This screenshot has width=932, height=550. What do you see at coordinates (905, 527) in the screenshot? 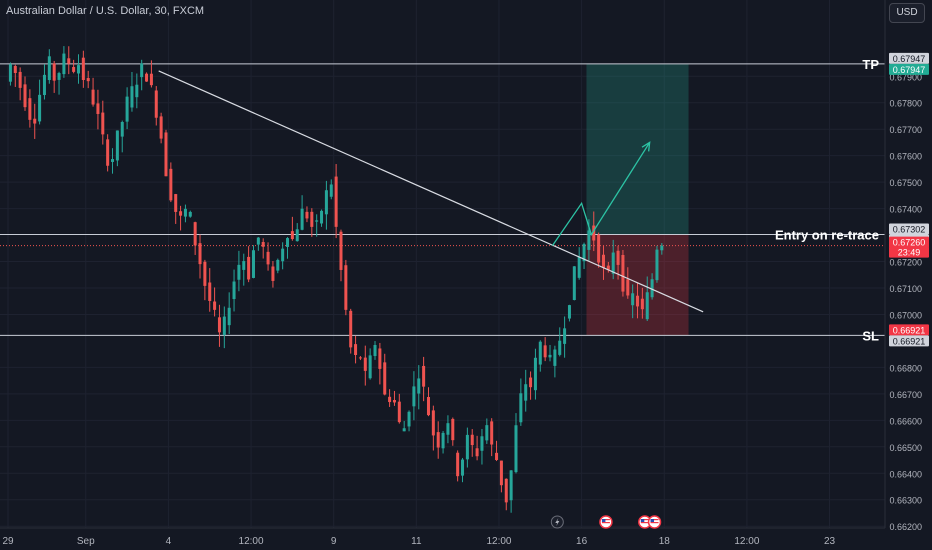
I see `y-tick-label: 0.66200` at bounding box center [905, 527].